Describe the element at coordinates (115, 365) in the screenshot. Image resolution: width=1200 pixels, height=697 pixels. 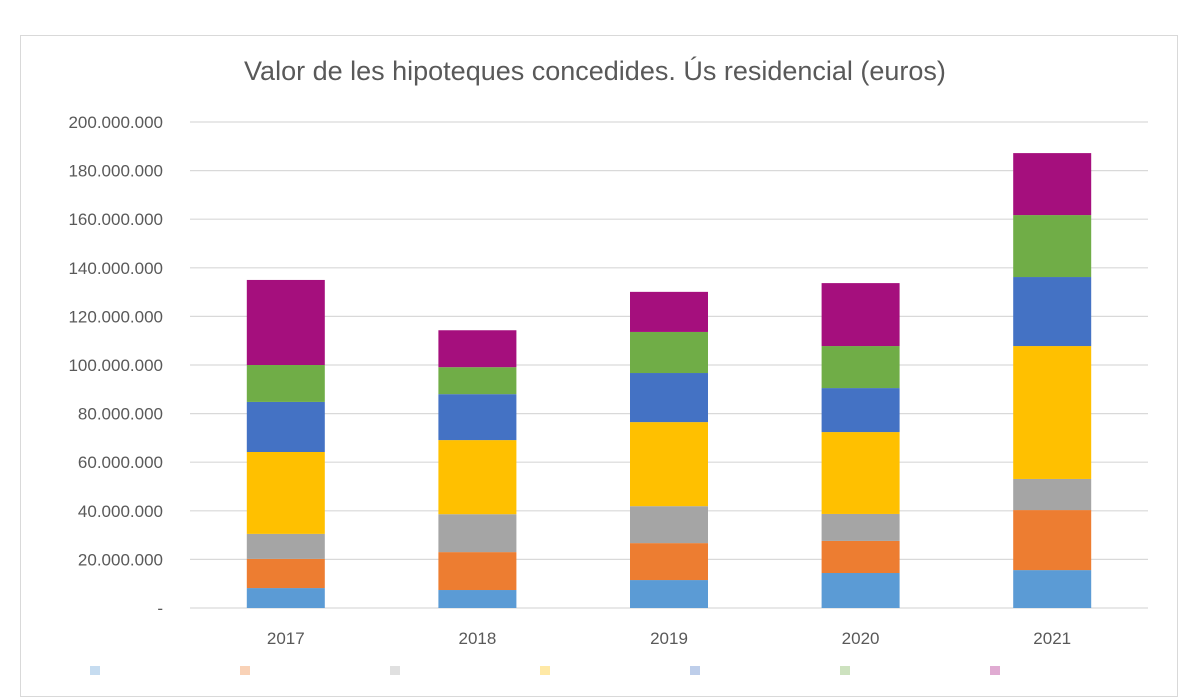
I see `y-tick-label: 100.000.000` at that location.